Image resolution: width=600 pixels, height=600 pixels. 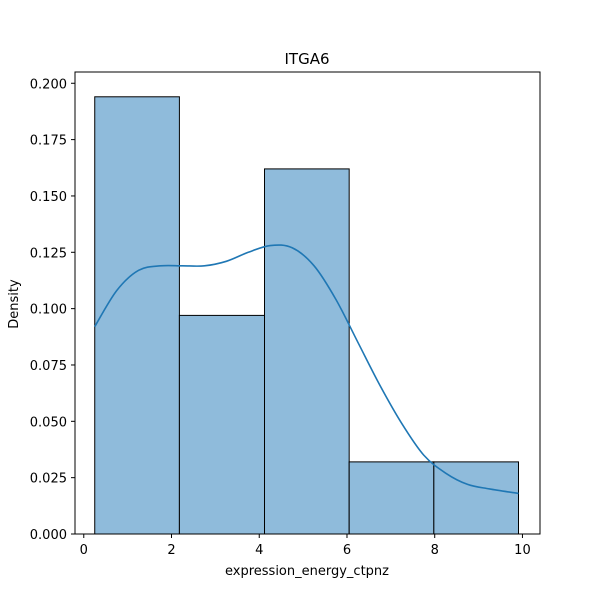 I want to click on x-tick-label: 4, so click(x=259, y=550).